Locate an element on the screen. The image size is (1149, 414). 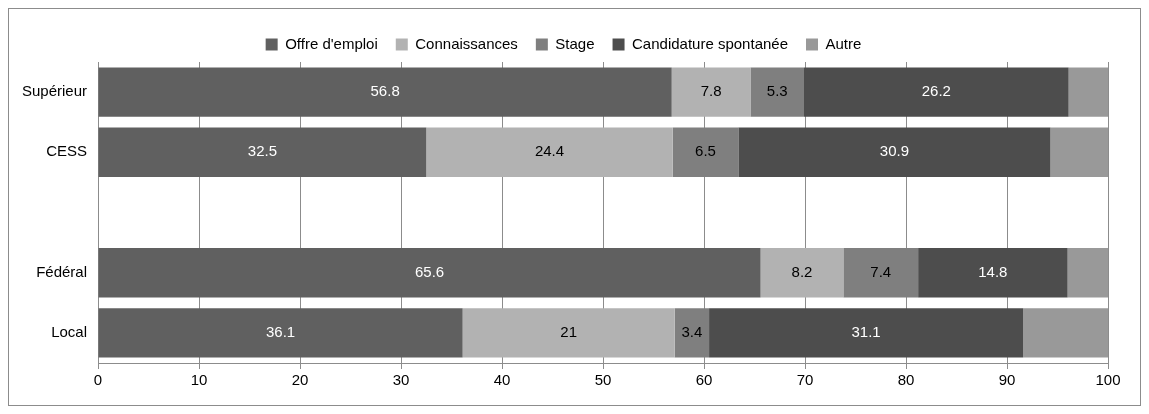
data-label: 30.9 is located at coordinates (894, 151).